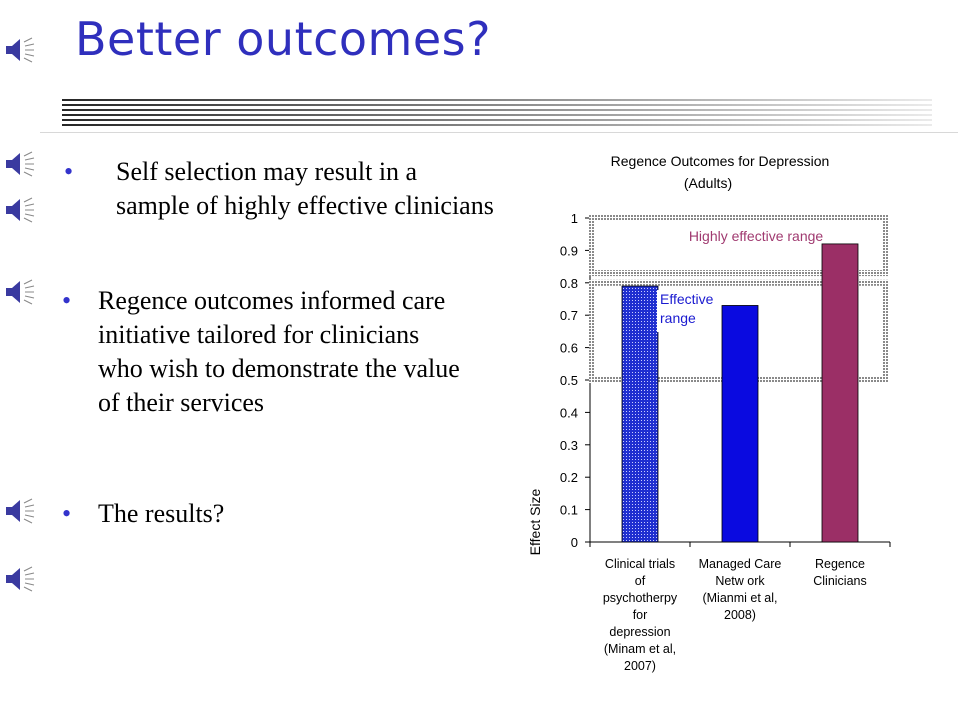  I want to click on x-tick-label: Netw ork, so click(740, 581).